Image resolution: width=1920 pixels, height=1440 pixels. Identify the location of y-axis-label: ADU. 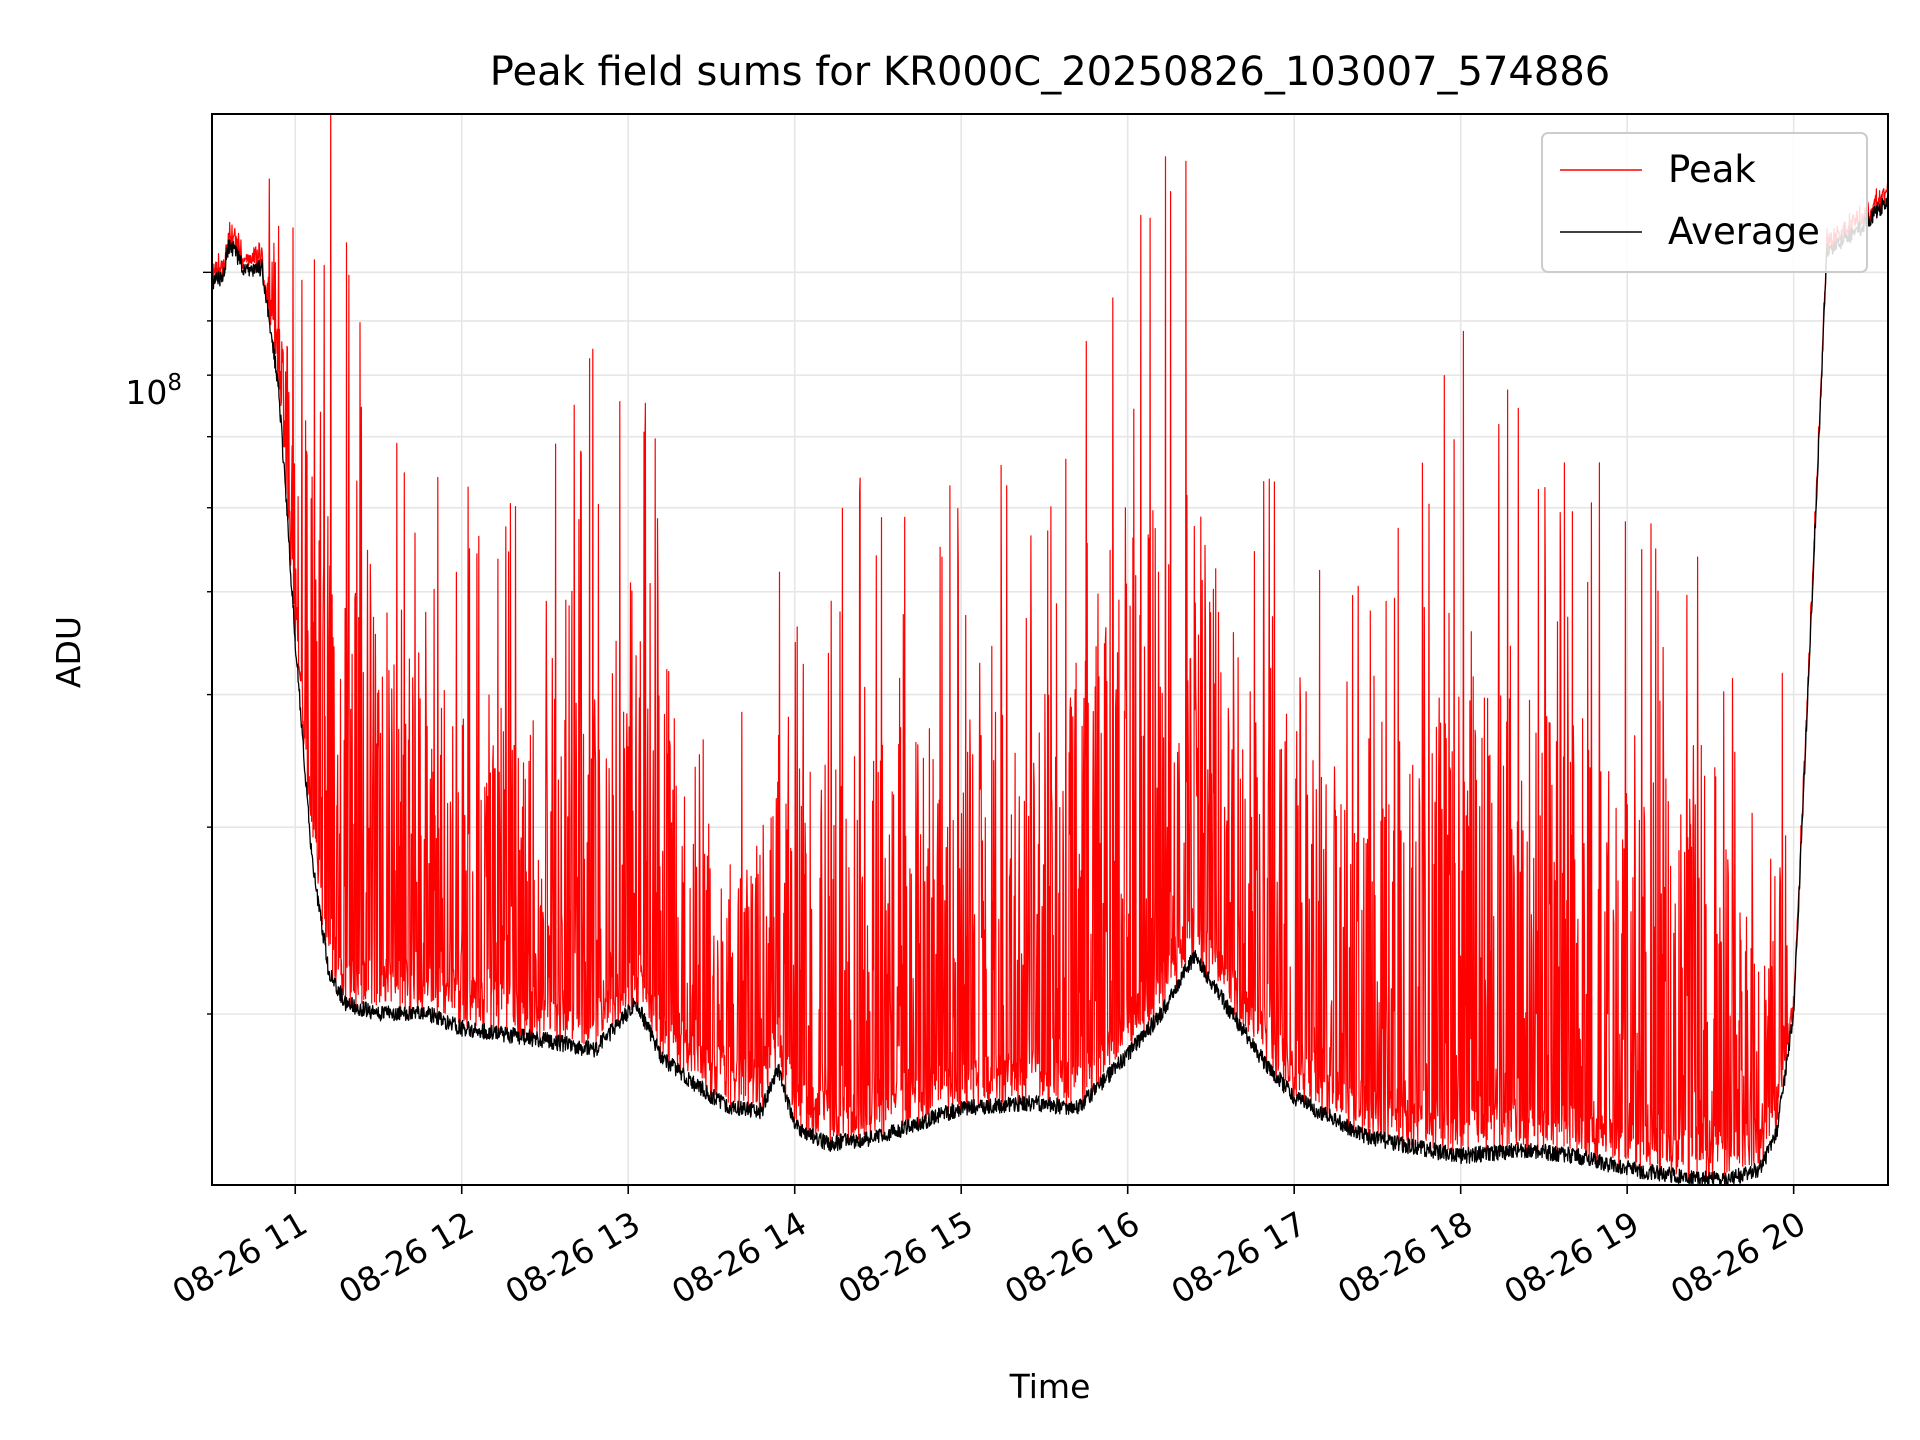
(68, 652).